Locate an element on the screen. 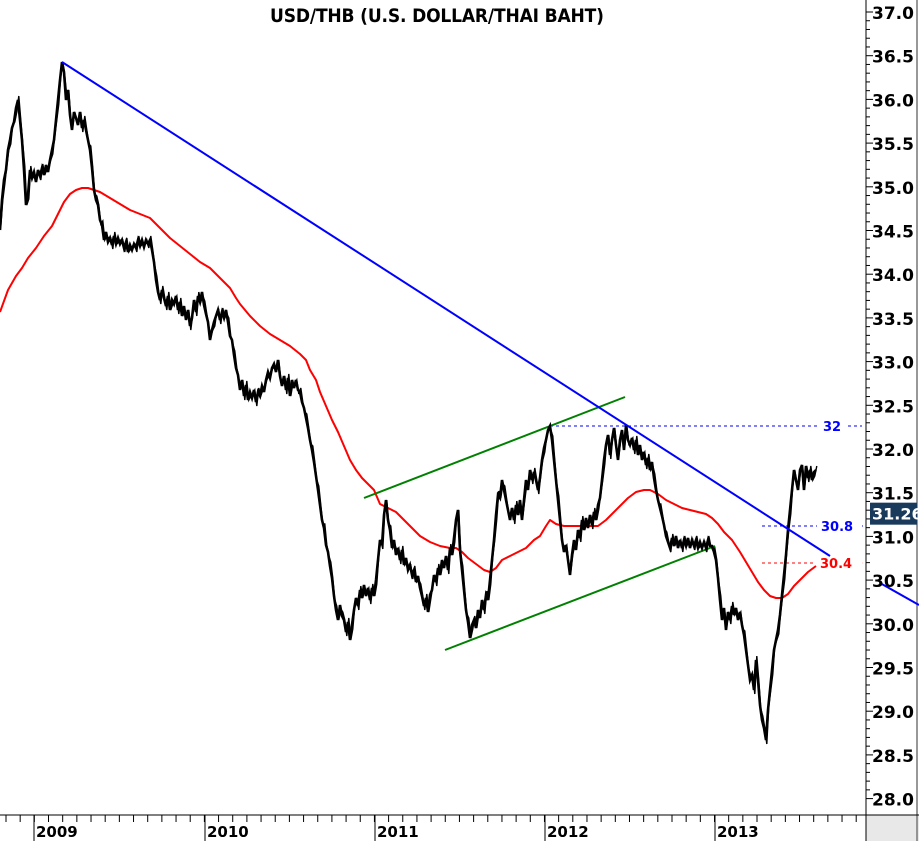 This screenshot has width=919, height=841. y-tick-label: 34.5 is located at coordinates (893, 233).